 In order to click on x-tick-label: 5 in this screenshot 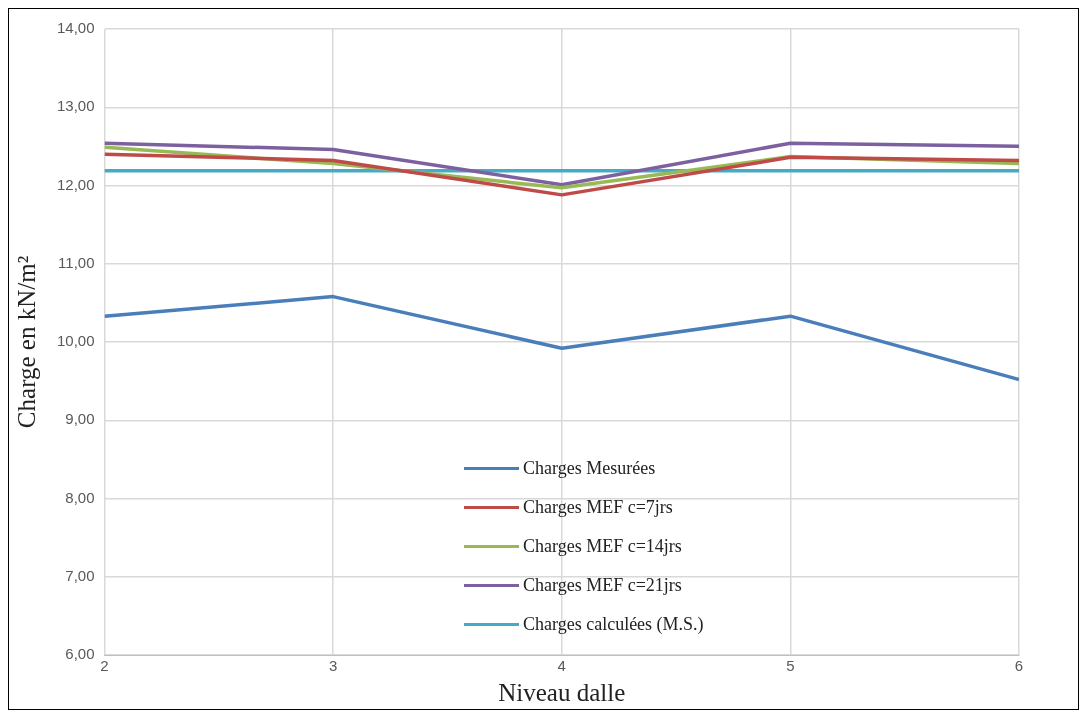, I will do `click(790, 666)`.